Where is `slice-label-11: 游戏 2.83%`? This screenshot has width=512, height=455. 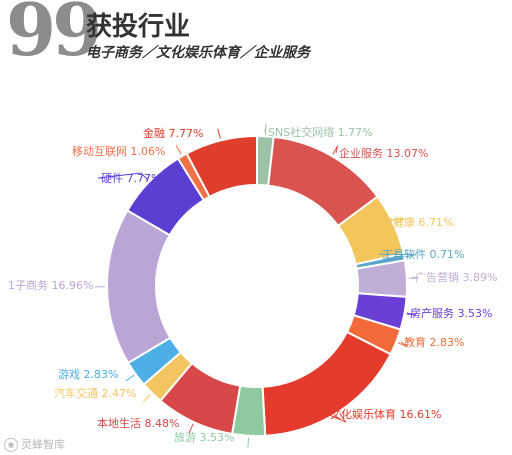 slice-label-11: 游戏 2.83% is located at coordinates (88, 374).